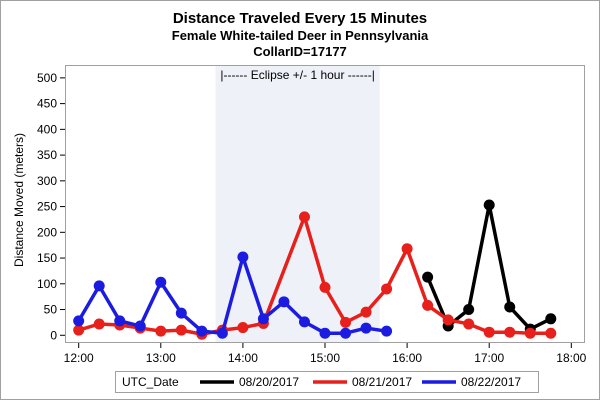 This screenshot has width=600, height=400. Describe the element at coordinates (325, 358) in the screenshot. I see `x-tick-label: 15:00` at that location.